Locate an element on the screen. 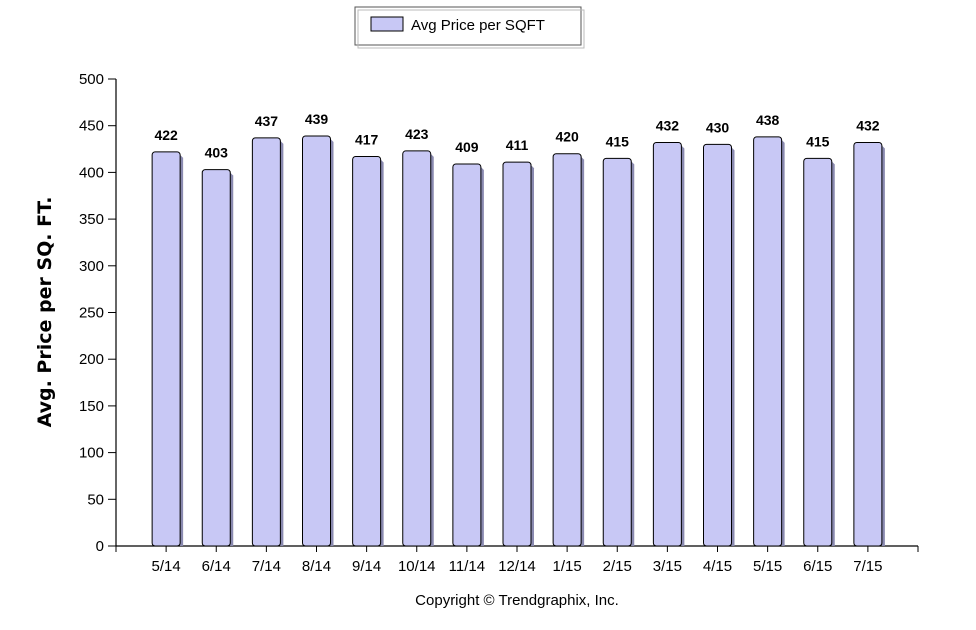  y-tick-label: 350 is located at coordinates (91, 219).